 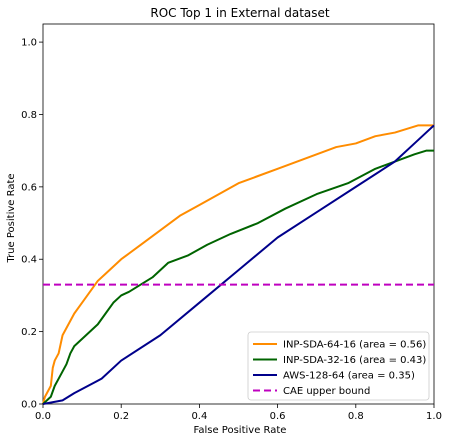 What do you see at coordinates (43, 416) in the screenshot?
I see `x-tick-label: 0.0` at bounding box center [43, 416].